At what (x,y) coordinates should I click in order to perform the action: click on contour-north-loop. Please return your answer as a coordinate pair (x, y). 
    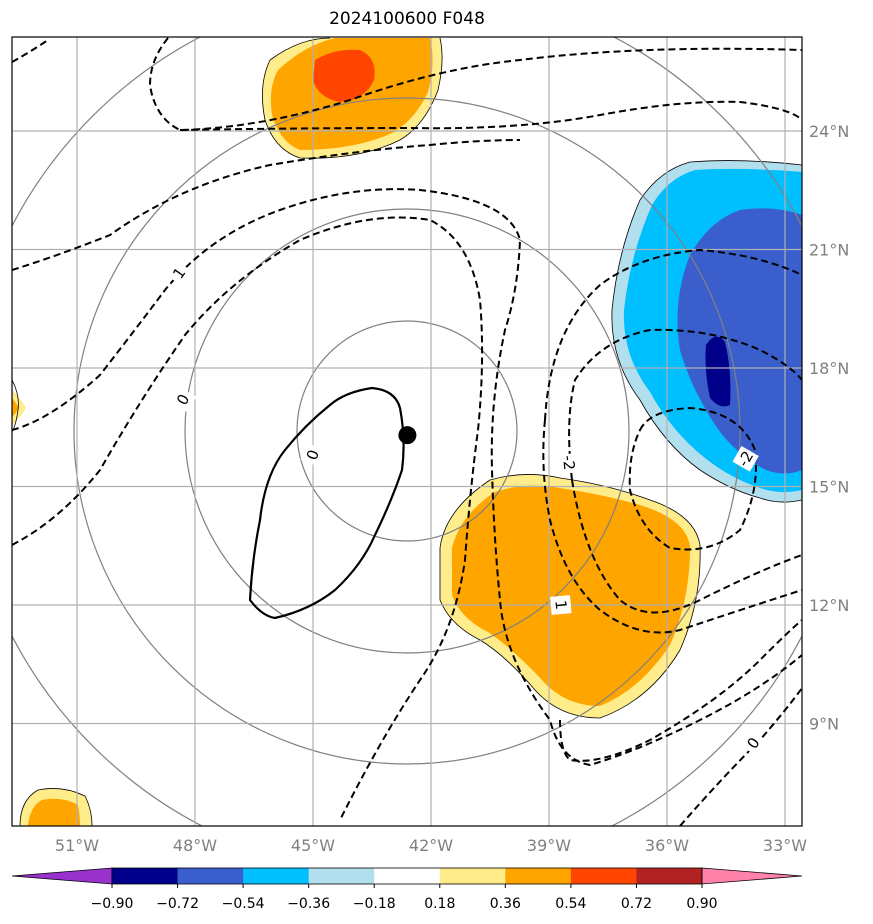
    Looking at the image, I should click on (475, 84).